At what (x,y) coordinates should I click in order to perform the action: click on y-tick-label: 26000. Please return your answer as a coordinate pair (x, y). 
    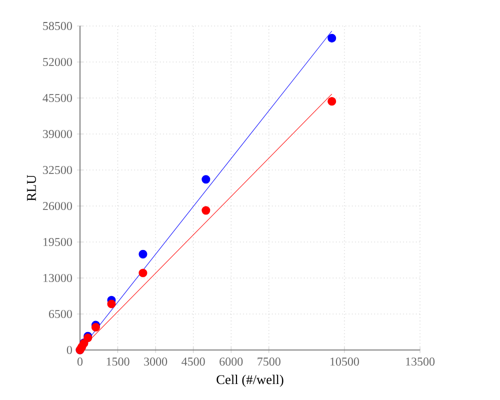
    Looking at the image, I should click on (57, 206).